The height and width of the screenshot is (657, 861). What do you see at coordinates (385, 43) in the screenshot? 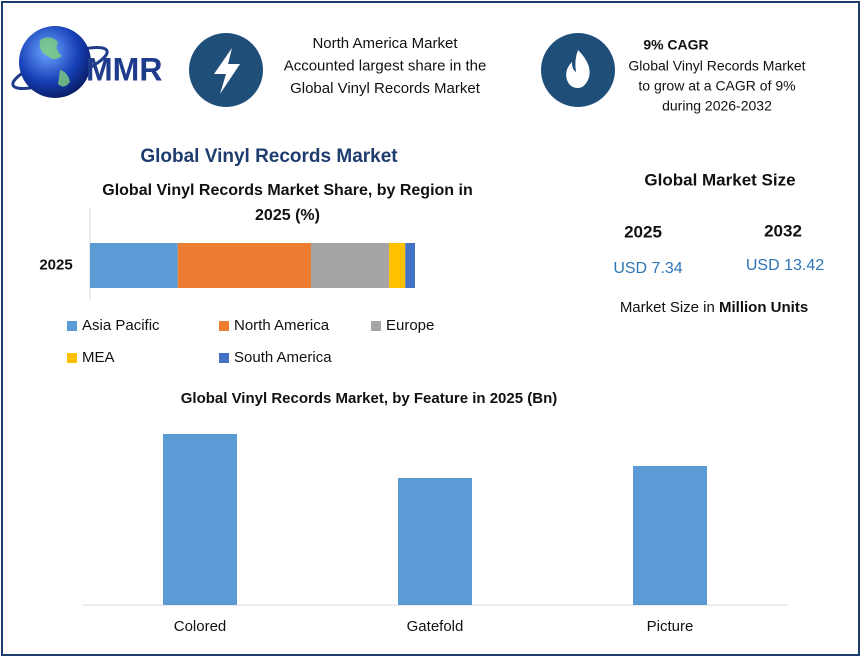
I see `info-text: North America Market` at bounding box center [385, 43].